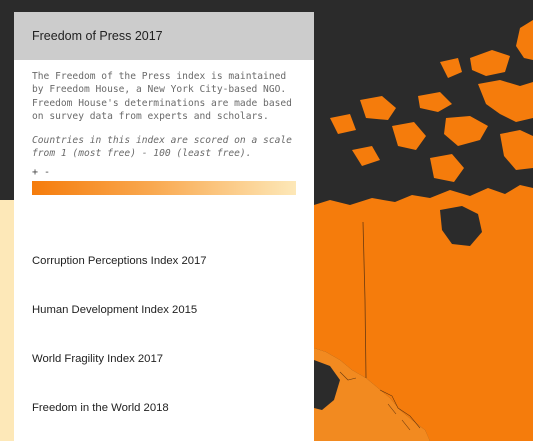 Image resolution: width=533 pixels, height=441 pixels. What do you see at coordinates (380, 401) in the screenshot?
I see `coastline` at bounding box center [380, 401].